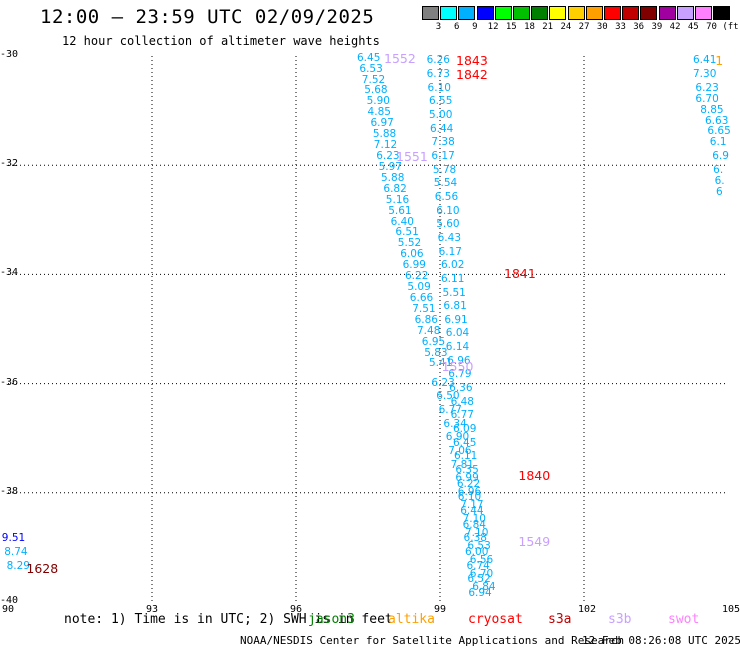  I want to click on satellite-label: altika, so click(411, 619).